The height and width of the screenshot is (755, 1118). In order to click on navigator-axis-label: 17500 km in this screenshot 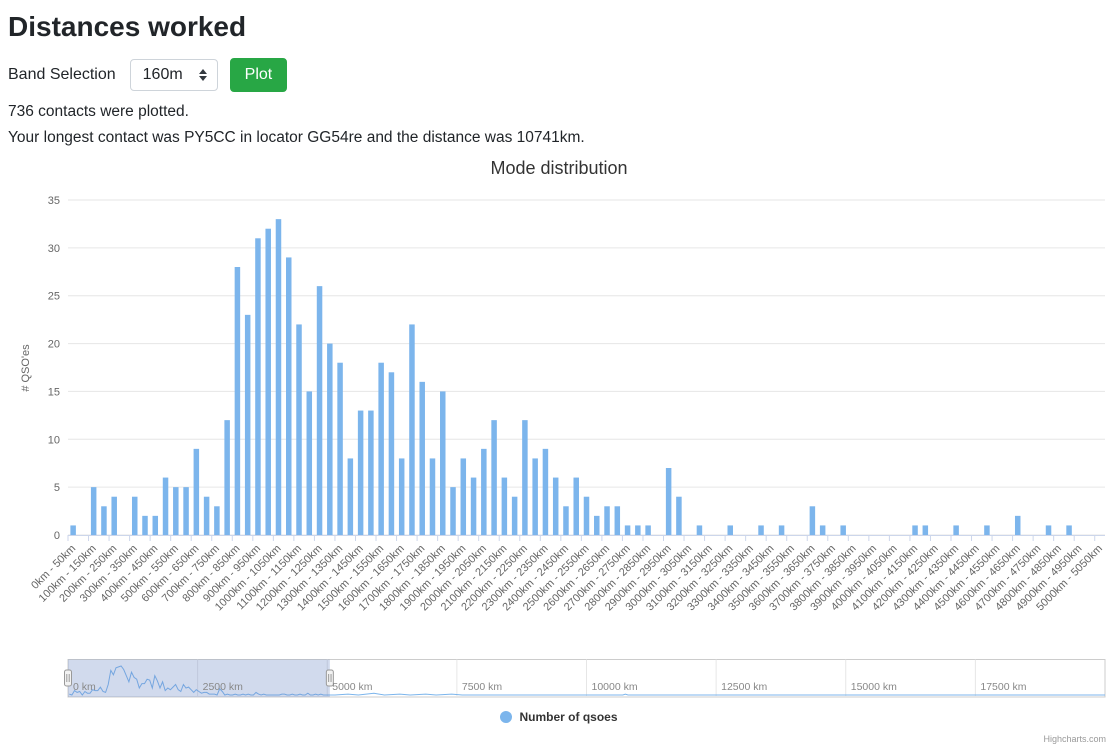, I will do `click(1003, 687)`.